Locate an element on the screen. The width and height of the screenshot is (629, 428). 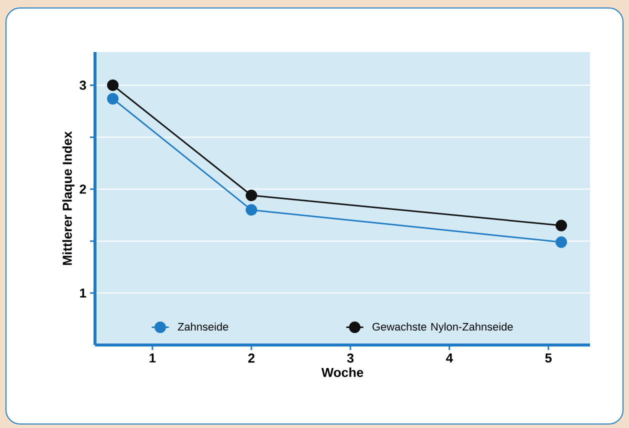
x-tick-label: 4 is located at coordinates (449, 358).